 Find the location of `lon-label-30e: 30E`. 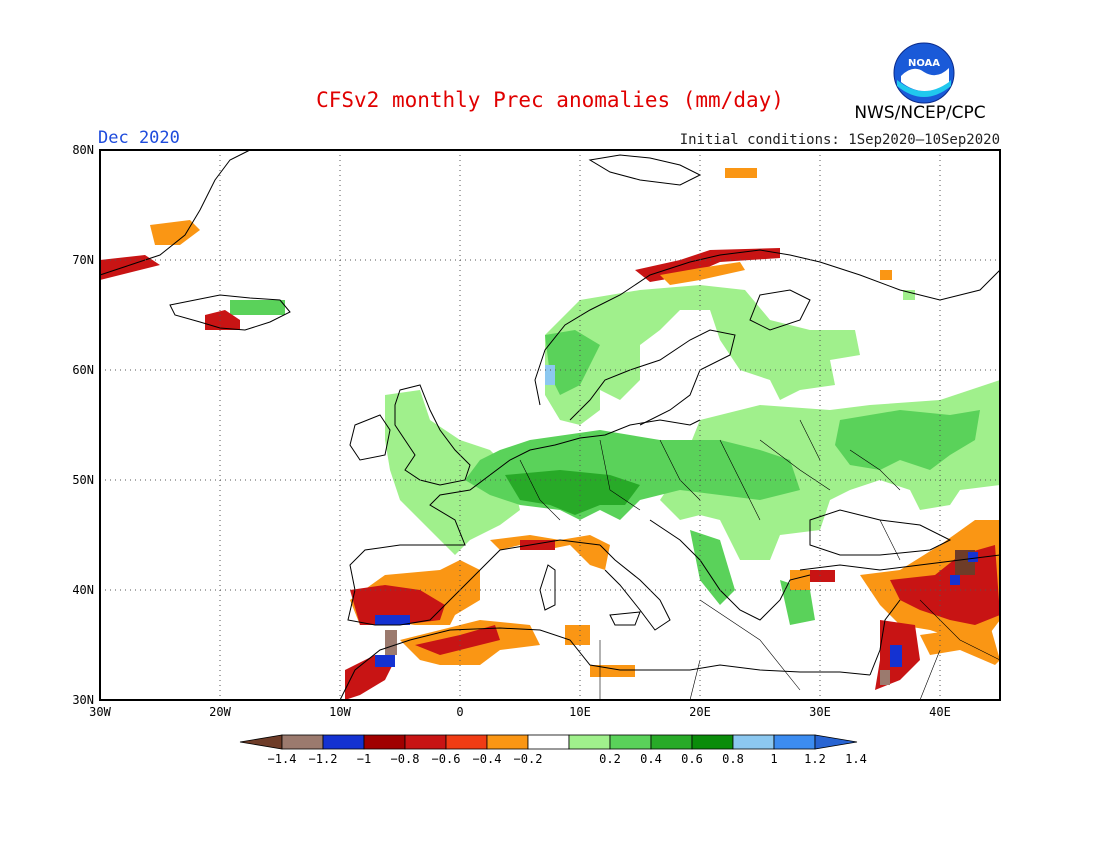

lon-label-30e: 30E is located at coordinates (820, 712).